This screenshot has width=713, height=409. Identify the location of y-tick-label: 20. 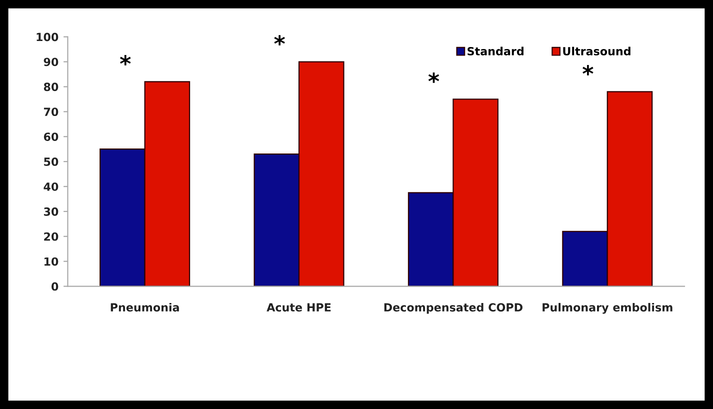
(51, 236).